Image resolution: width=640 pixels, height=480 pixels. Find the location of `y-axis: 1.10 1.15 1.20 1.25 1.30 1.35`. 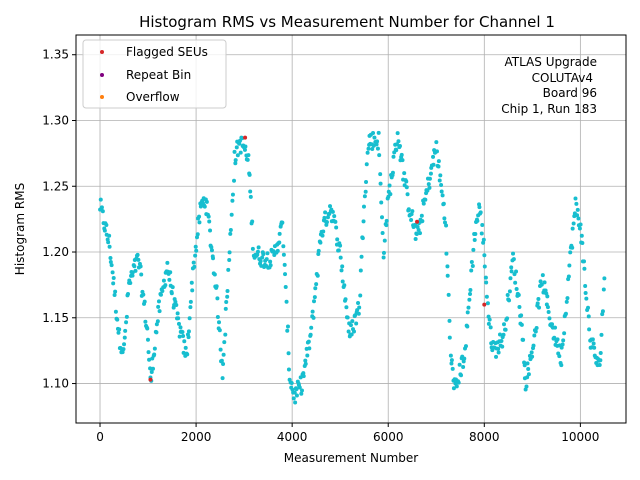

y-axis: 1.10 1.15 1.20 1.25 1.30 1.35 is located at coordinates (59, 219).